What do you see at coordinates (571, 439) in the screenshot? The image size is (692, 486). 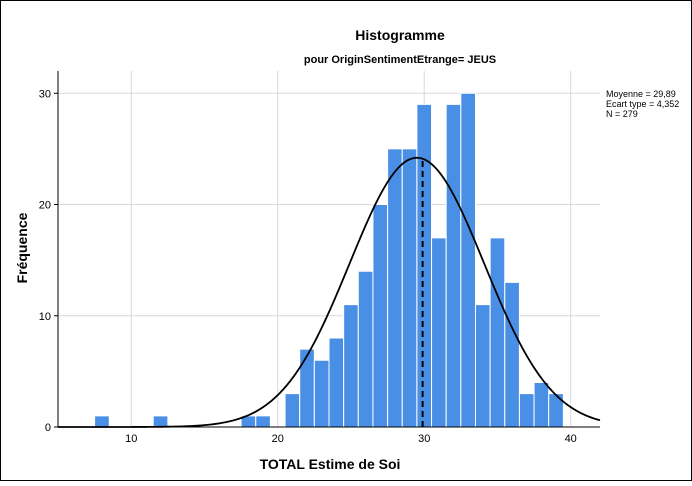 I see `x-tick-label: 40` at bounding box center [571, 439].